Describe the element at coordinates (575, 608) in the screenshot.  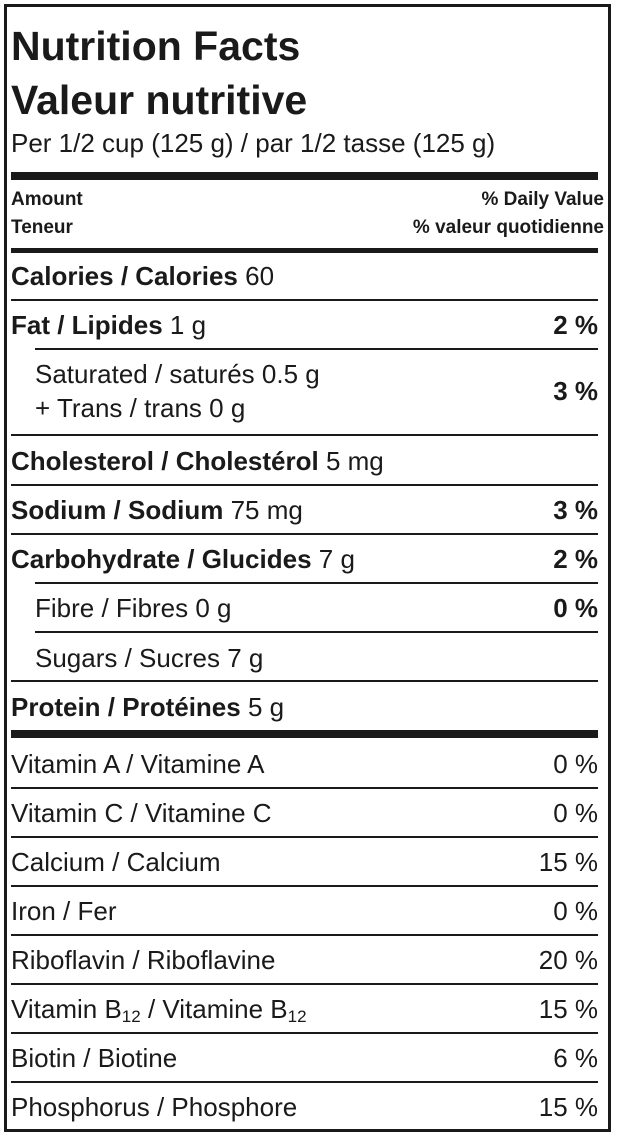
I see `fibre-daily-value: 0 %` at that location.